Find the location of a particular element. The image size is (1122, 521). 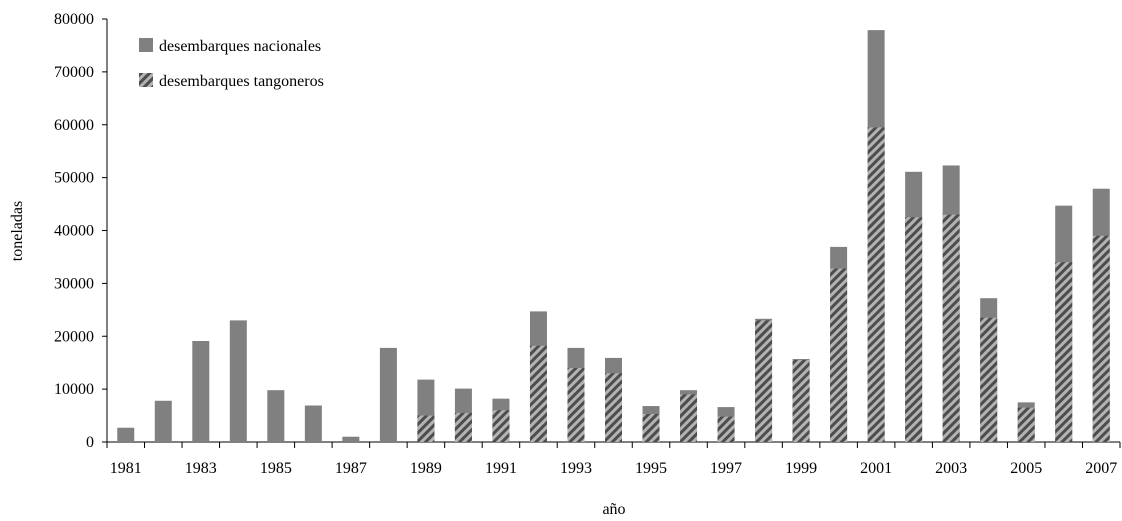

x-tick-label: 2007 is located at coordinates (1101, 468).